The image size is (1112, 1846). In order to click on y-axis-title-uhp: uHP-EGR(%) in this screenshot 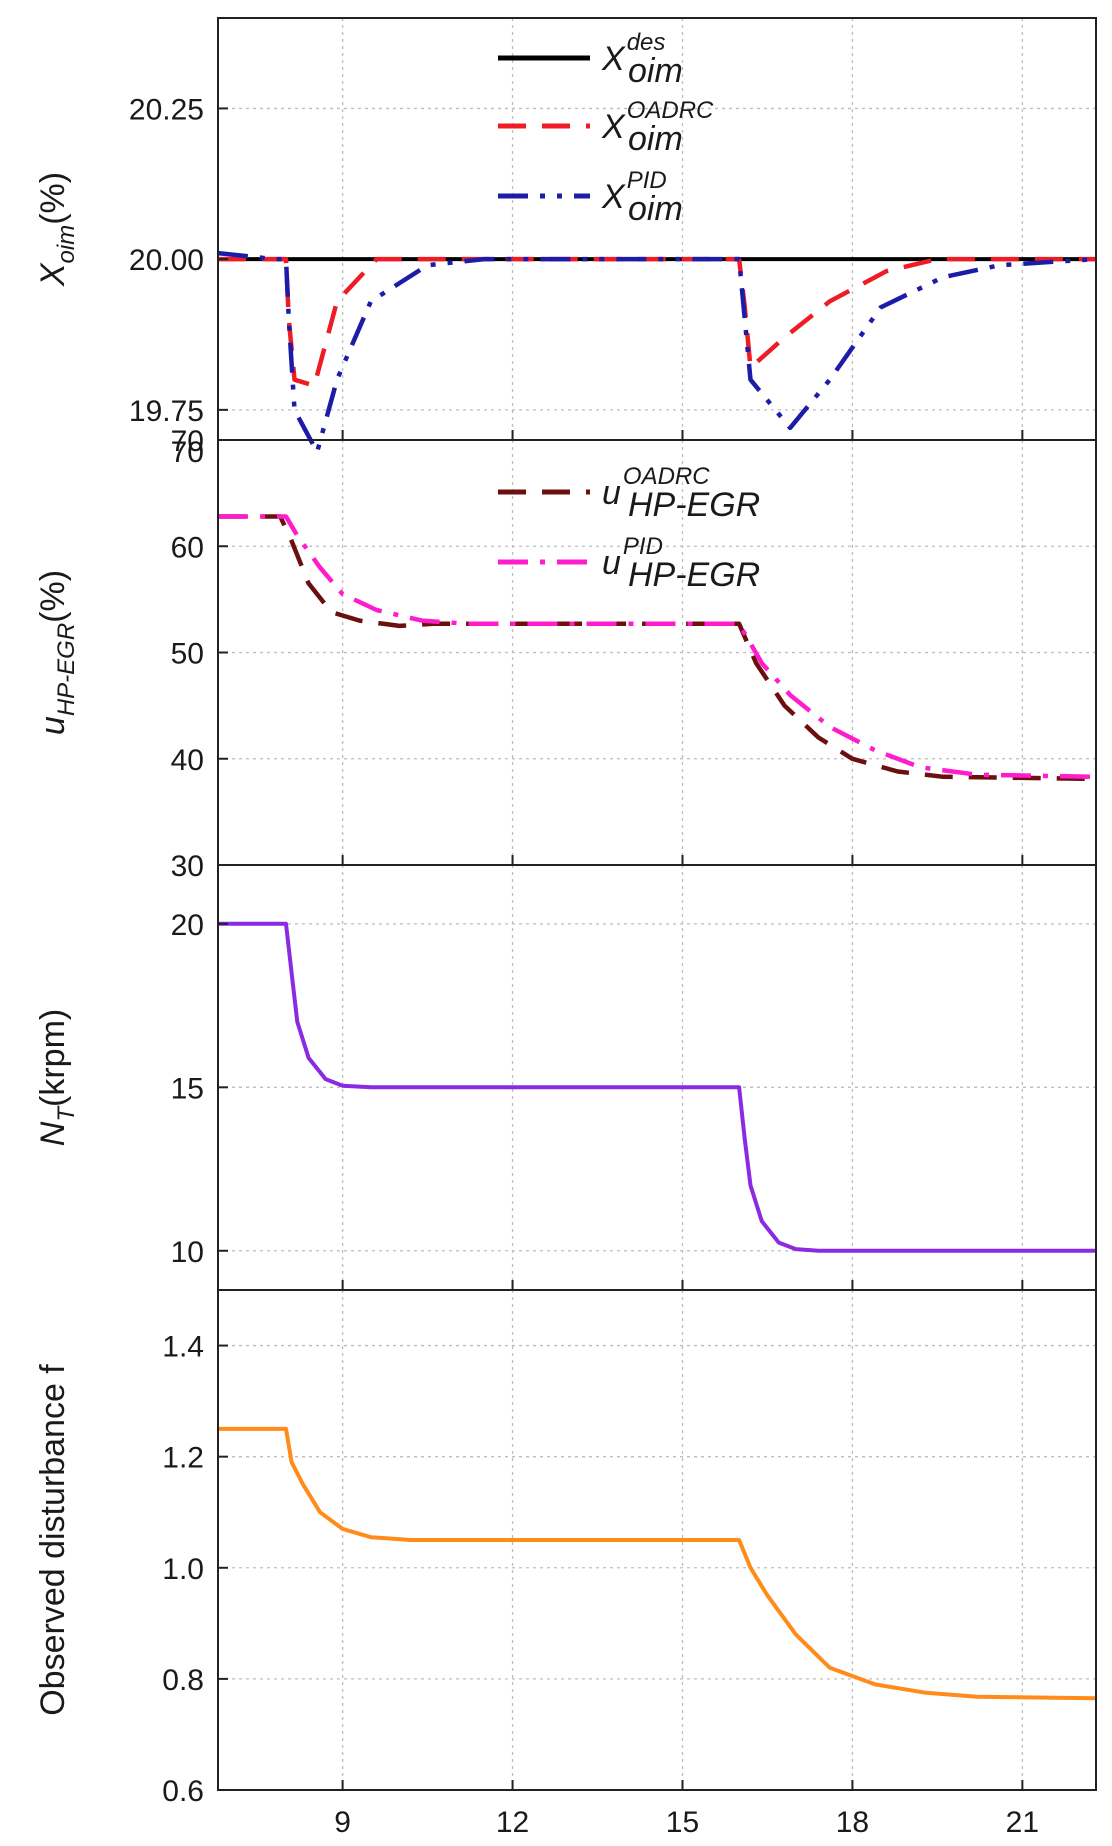, I will do `click(57, 652)`.